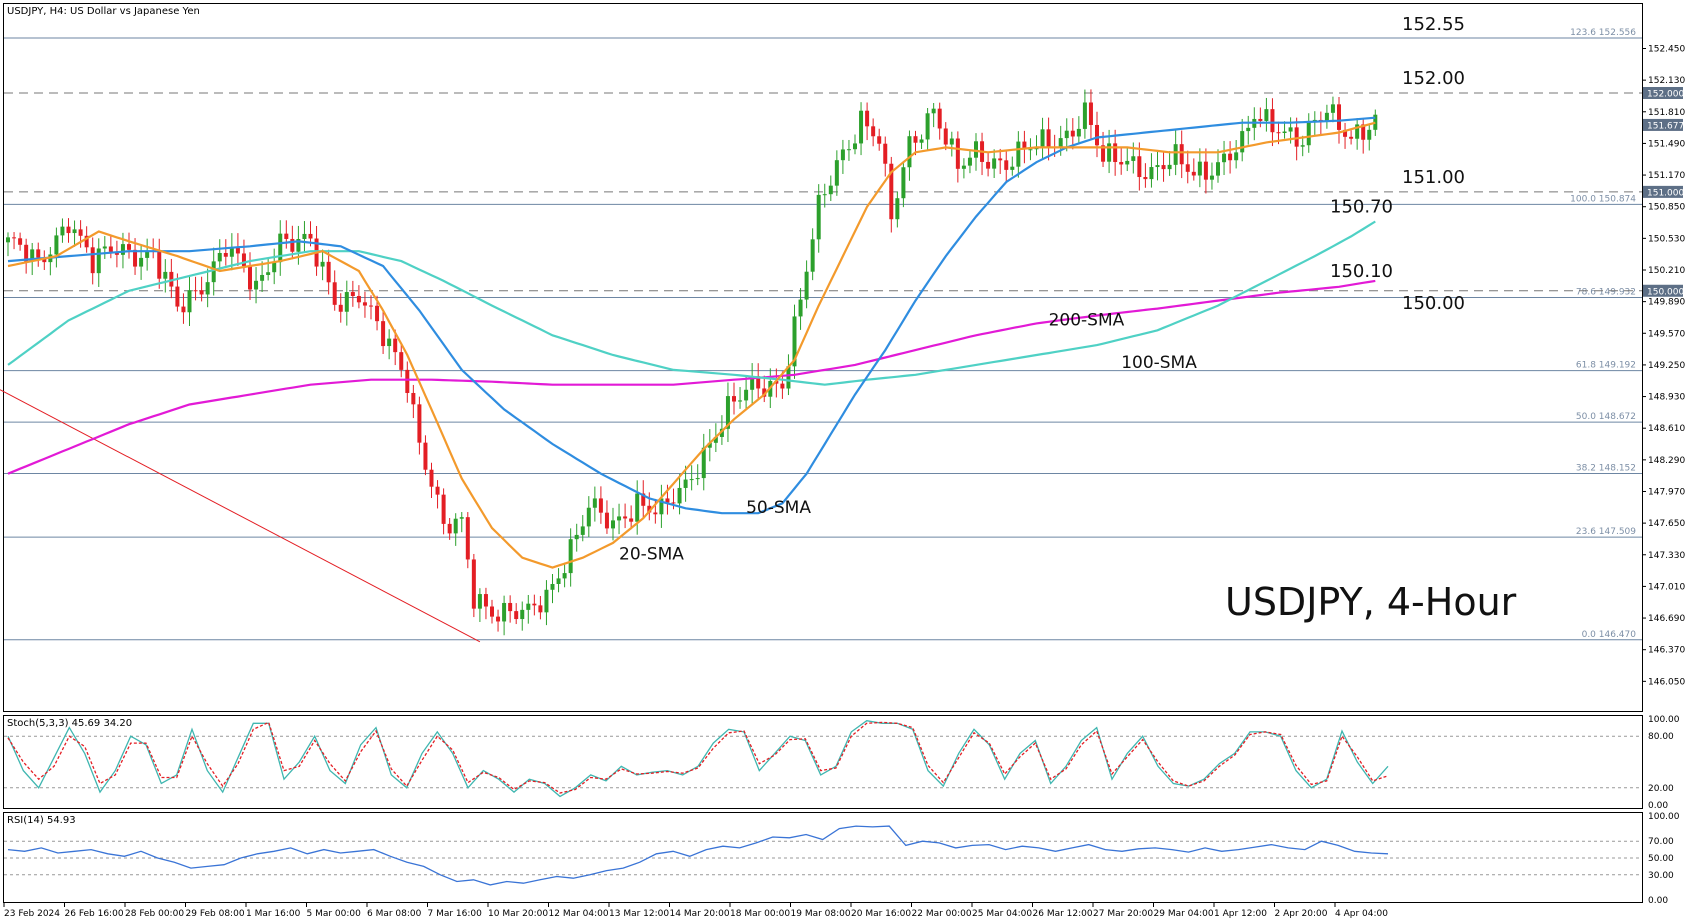 The width and height of the screenshot is (1688, 923). Describe the element at coordinates (1666, 303) in the screenshot. I see `price-tick-label: 149.890` at that location.